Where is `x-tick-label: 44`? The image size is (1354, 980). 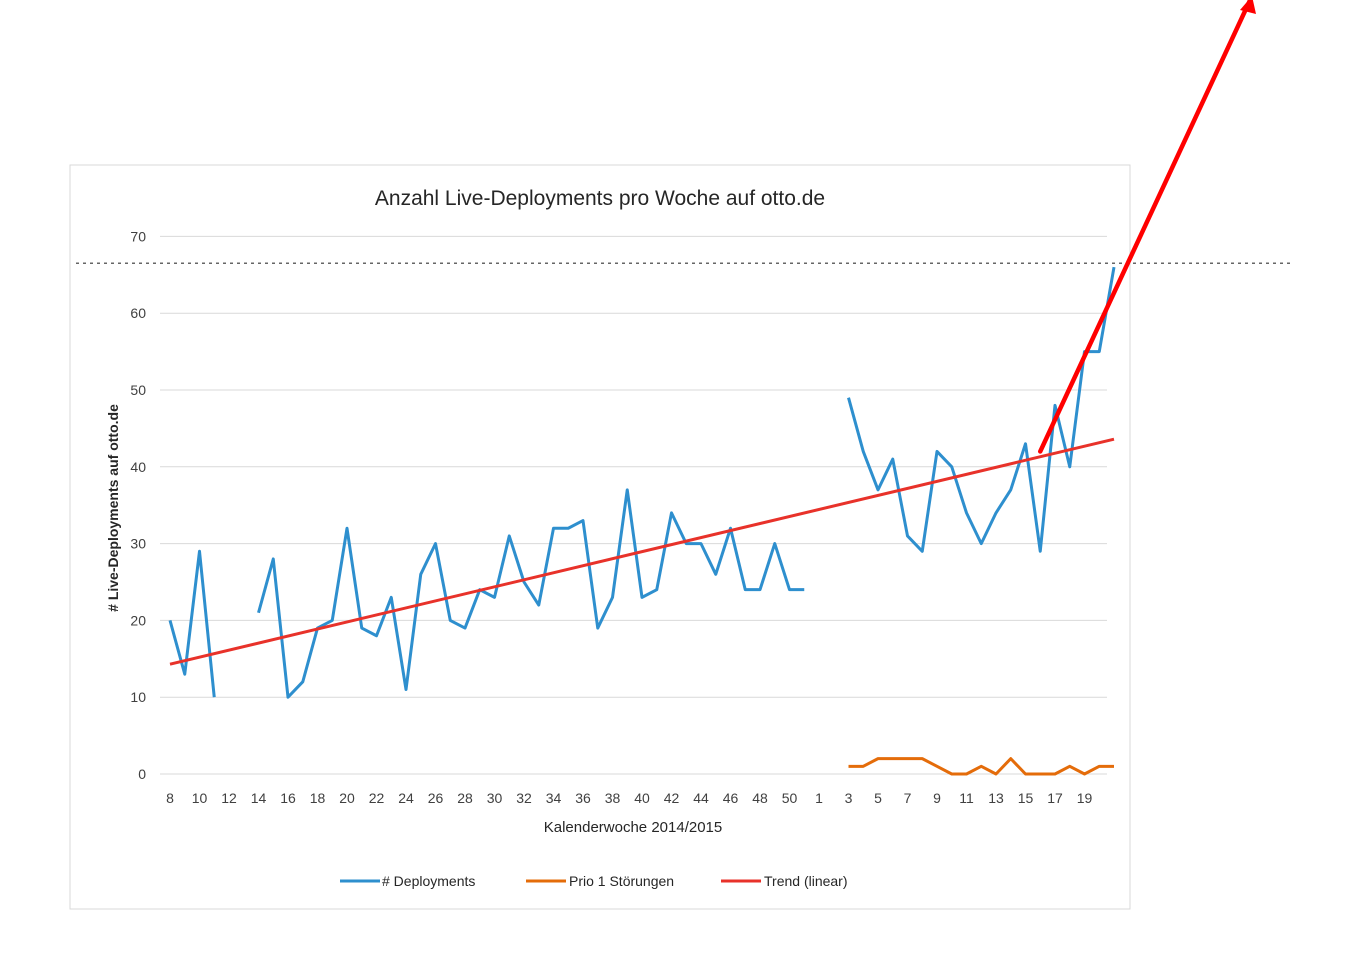
x-tick-label: 44 is located at coordinates (701, 798).